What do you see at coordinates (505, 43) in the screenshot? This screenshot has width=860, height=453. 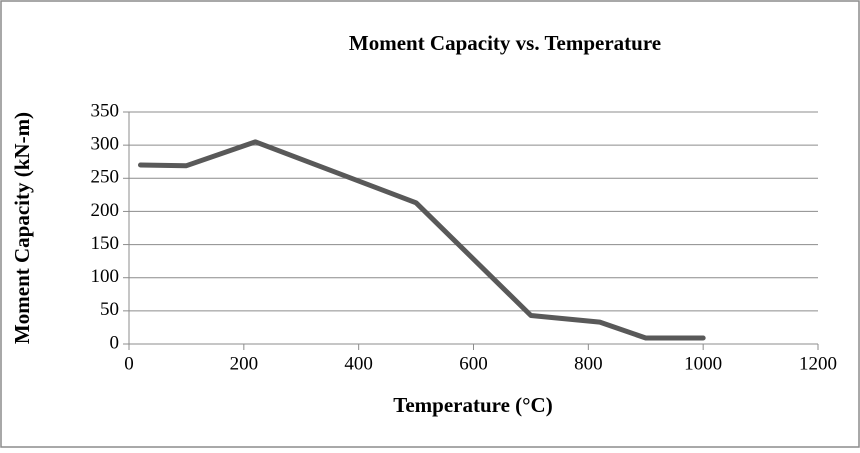 I see `chart-title: Moment Capacity vs. Temperature` at bounding box center [505, 43].